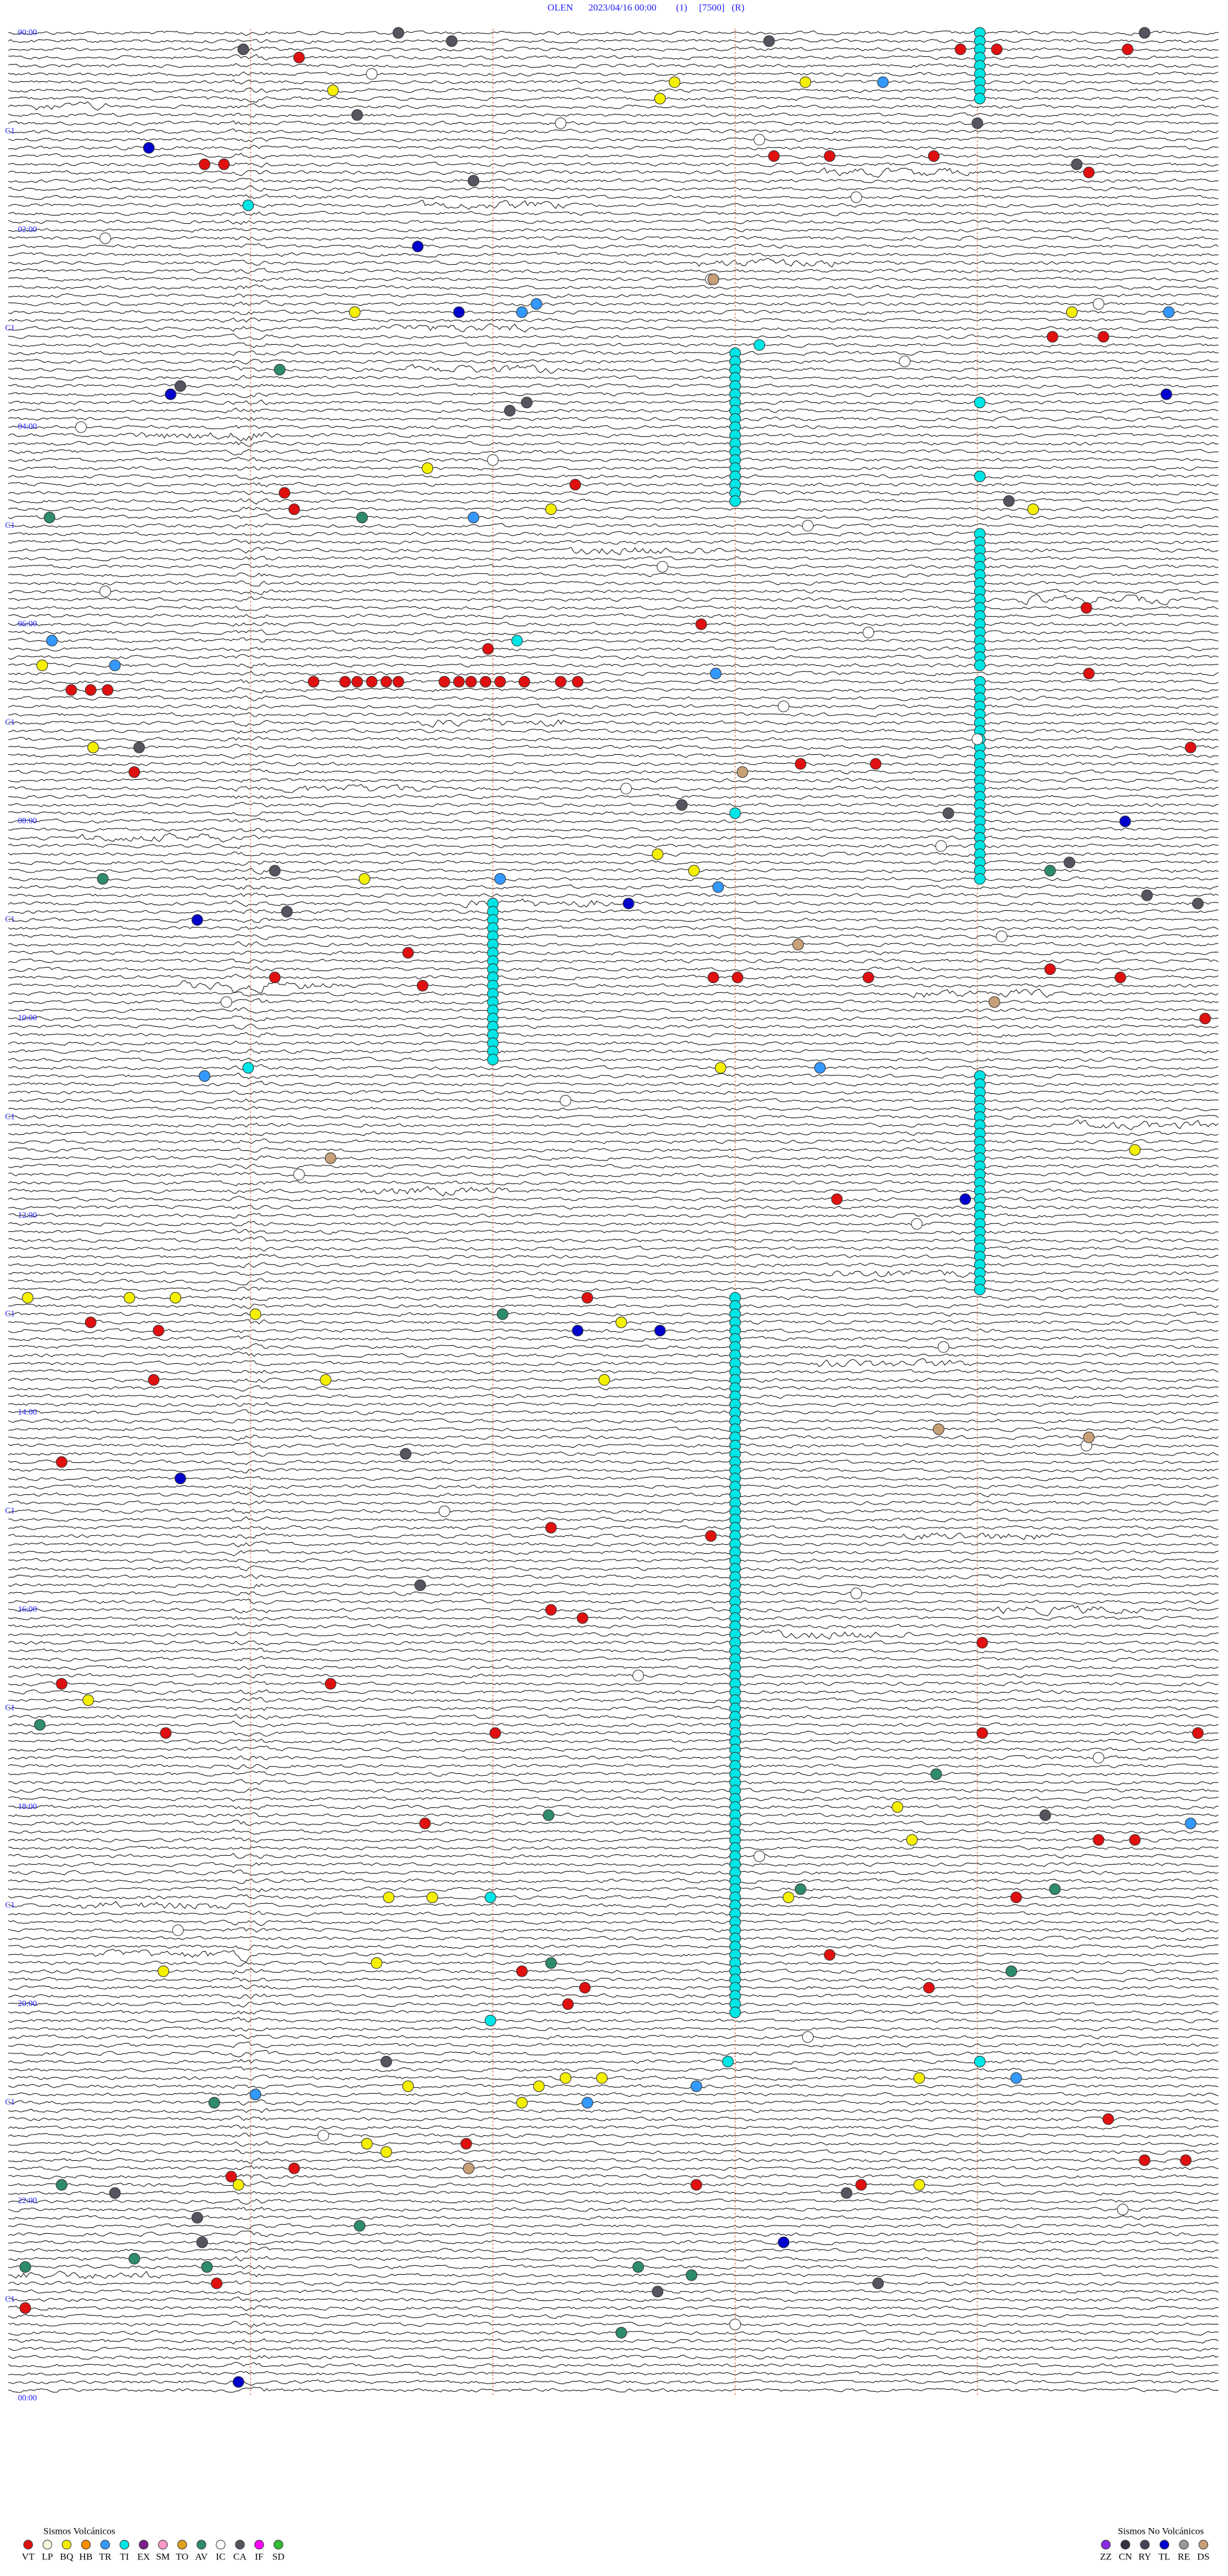 This screenshot has height=2576, width=1228. What do you see at coordinates (738, 8) in the screenshot?
I see `mode: (R)` at bounding box center [738, 8].